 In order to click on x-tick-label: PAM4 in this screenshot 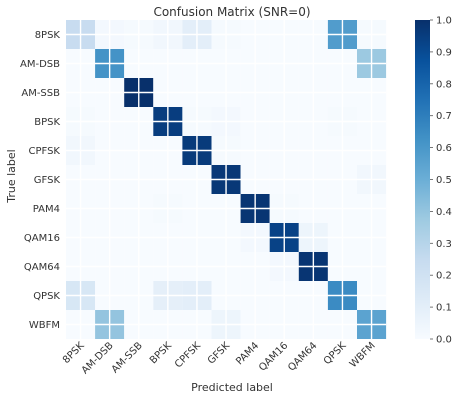, I will do `click(247, 353)`.